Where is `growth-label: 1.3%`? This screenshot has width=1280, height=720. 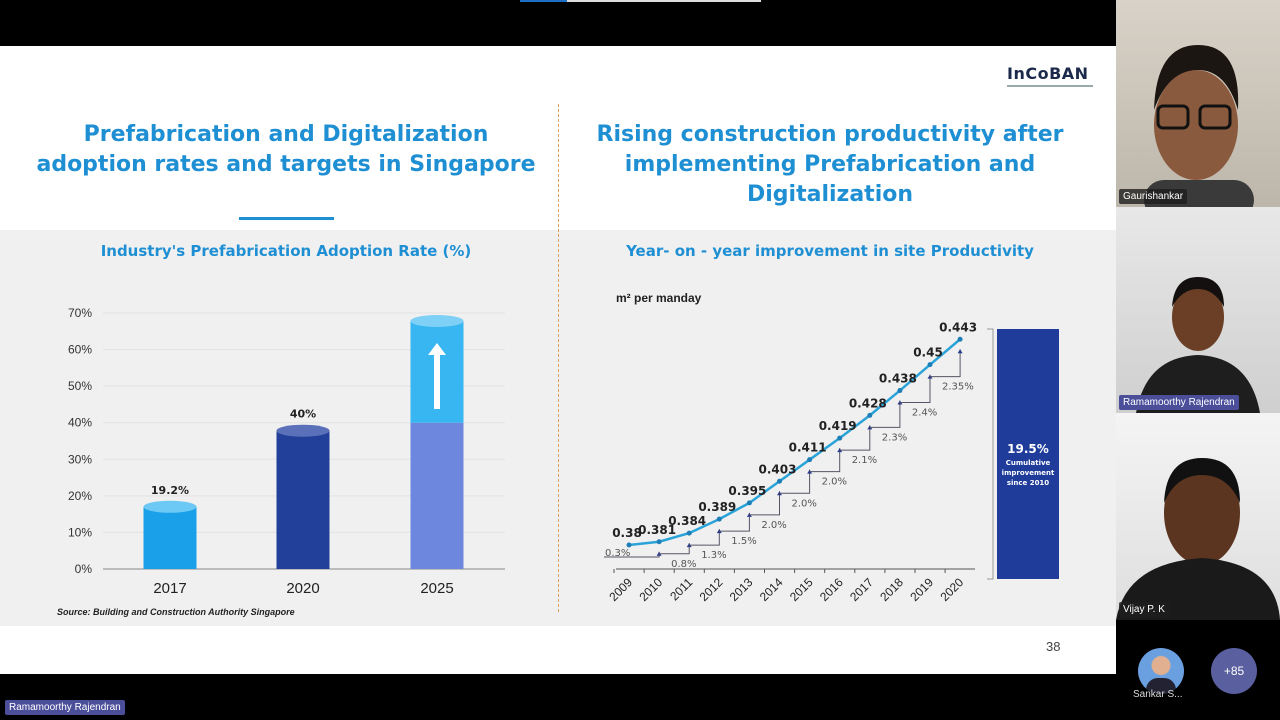
growth-label: 1.3% is located at coordinates (713, 555).